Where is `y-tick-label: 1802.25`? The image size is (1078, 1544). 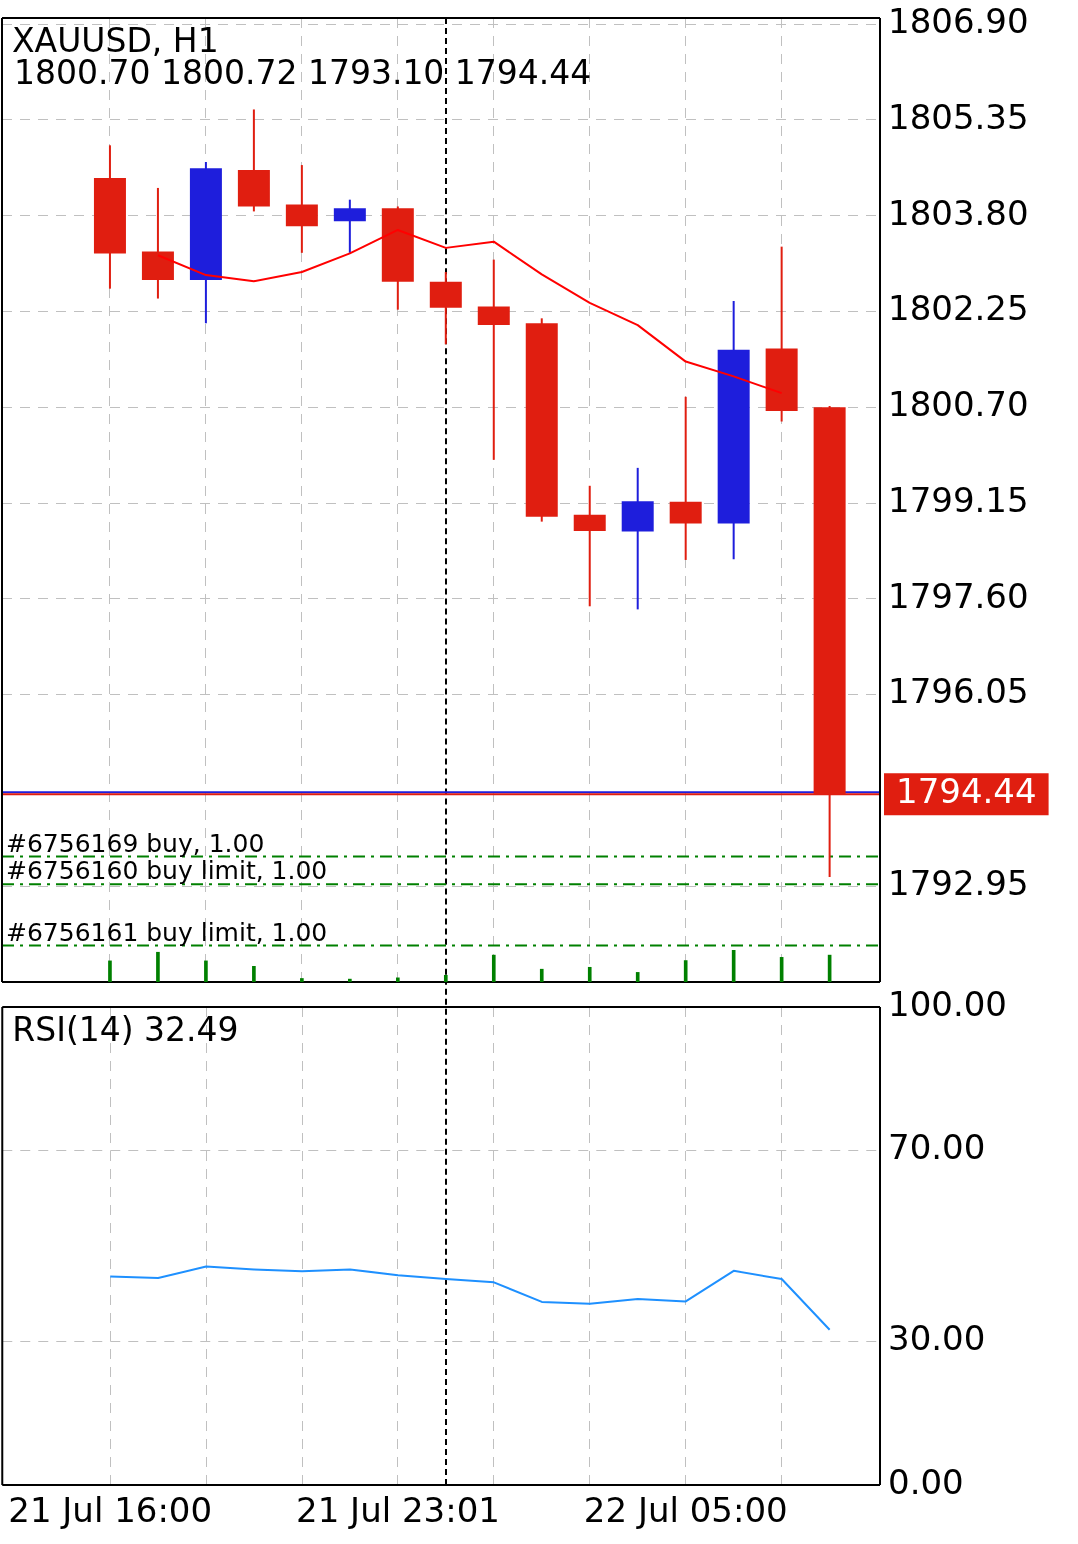
y-tick-label: 1802.25 is located at coordinates (958, 308).